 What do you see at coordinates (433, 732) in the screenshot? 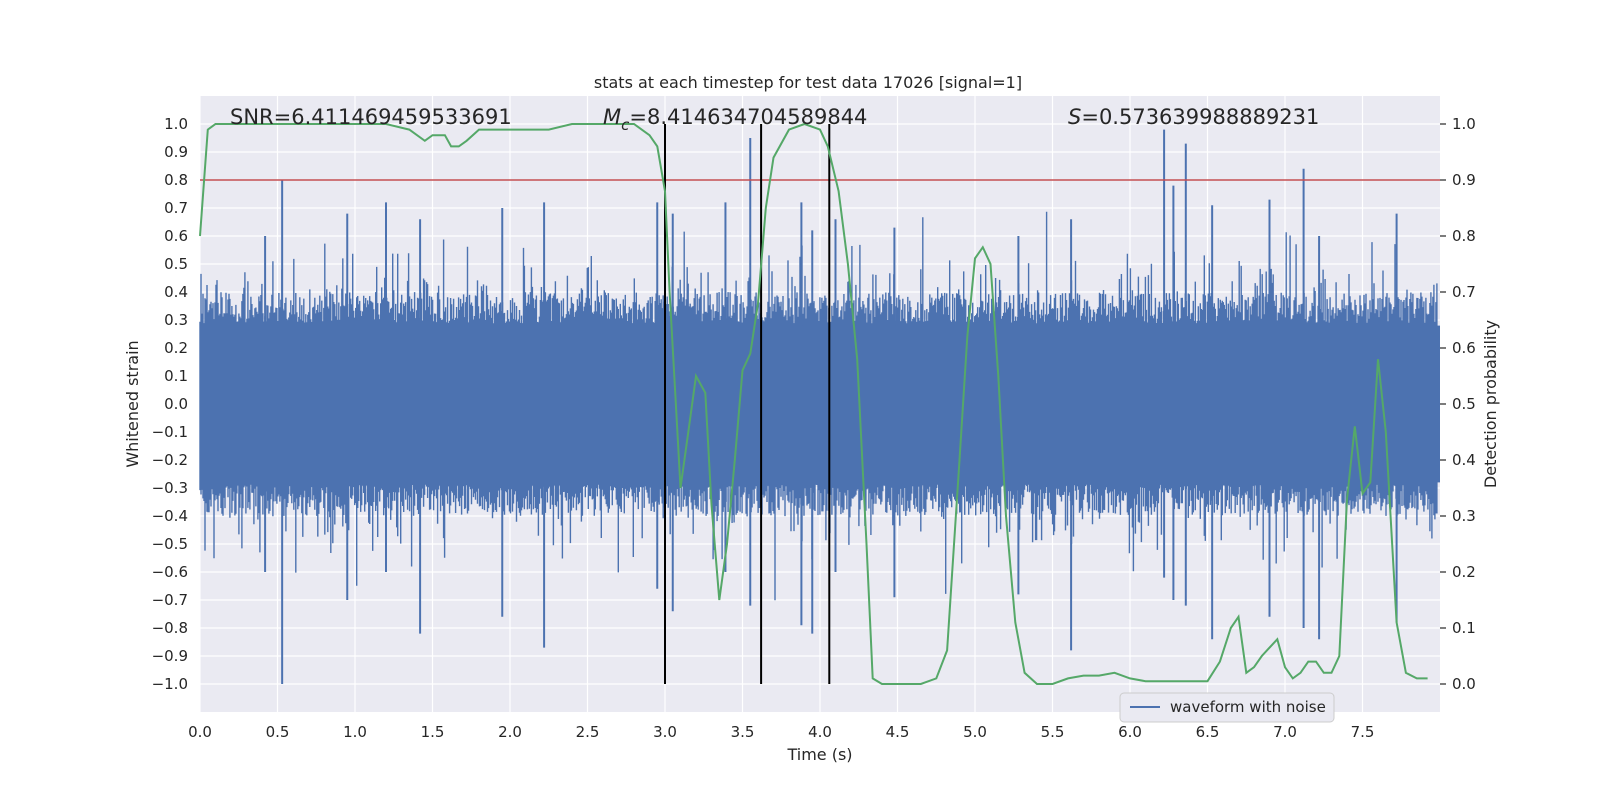
I see `x-tick-label: 1.5` at bounding box center [433, 732].